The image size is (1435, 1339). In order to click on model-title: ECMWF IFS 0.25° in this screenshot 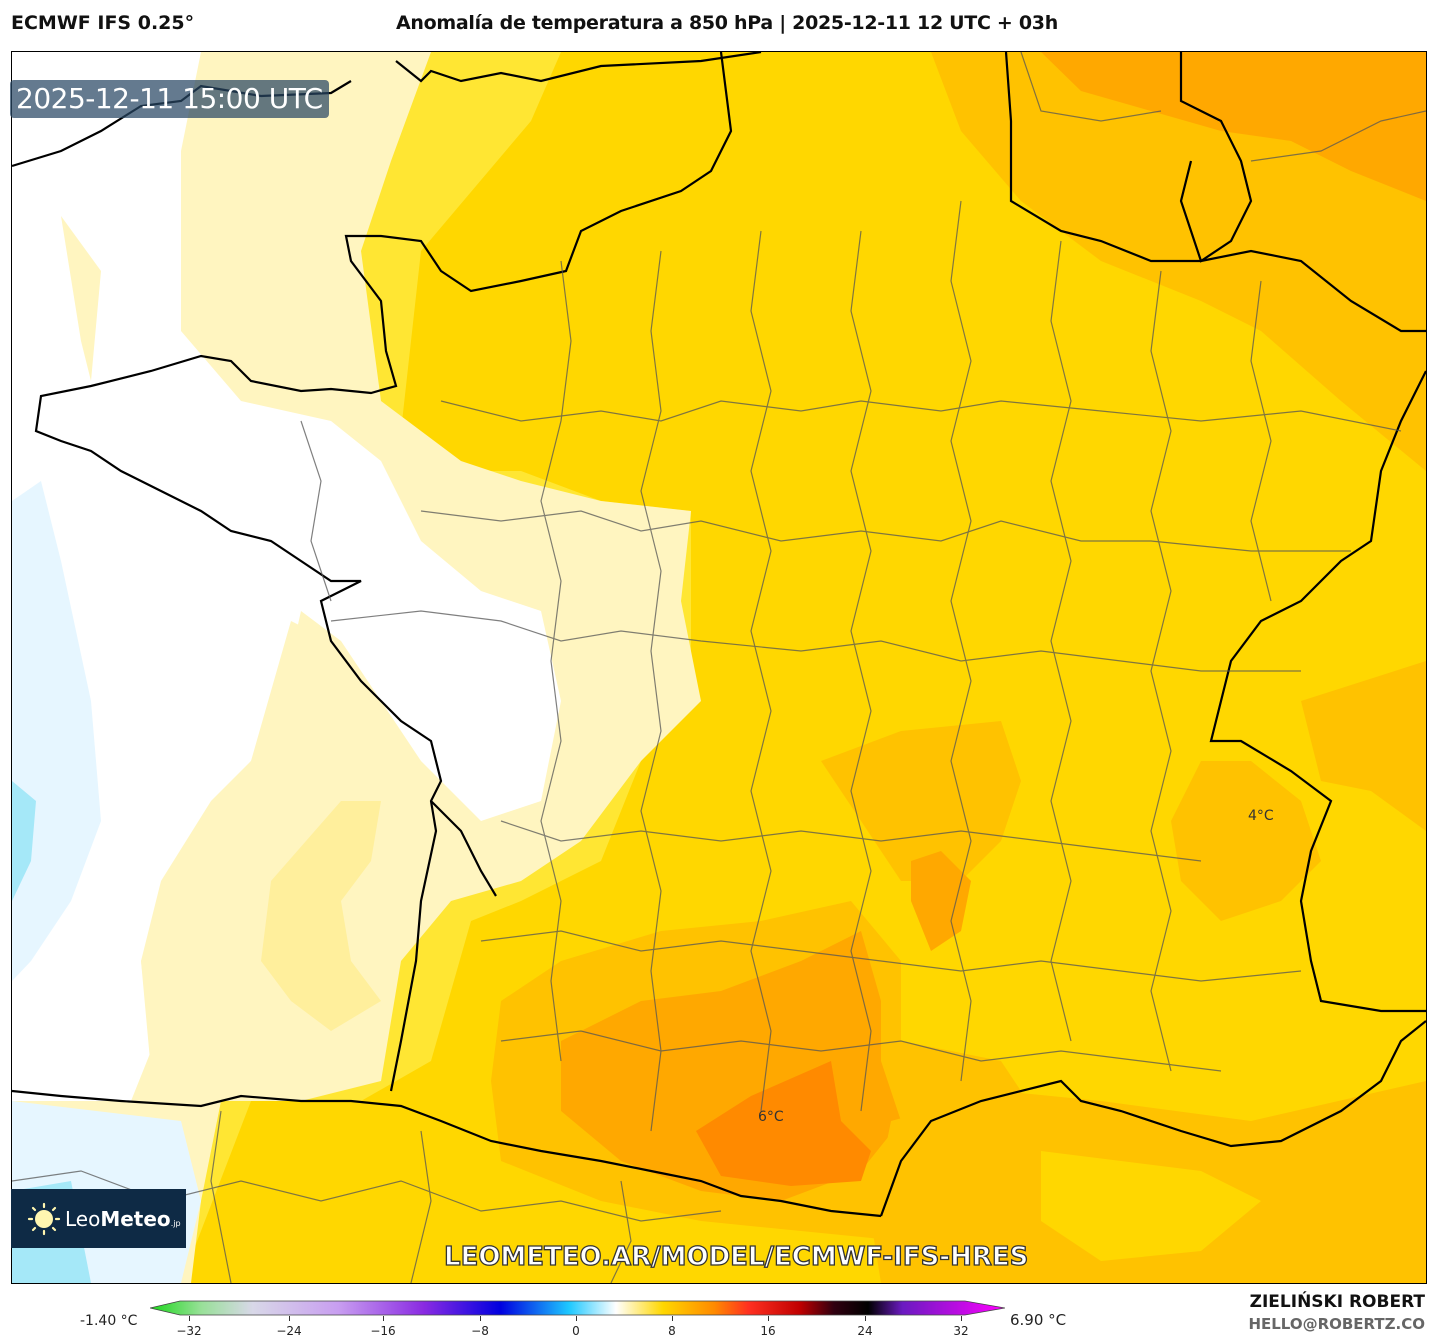, I will do `click(103, 23)`.